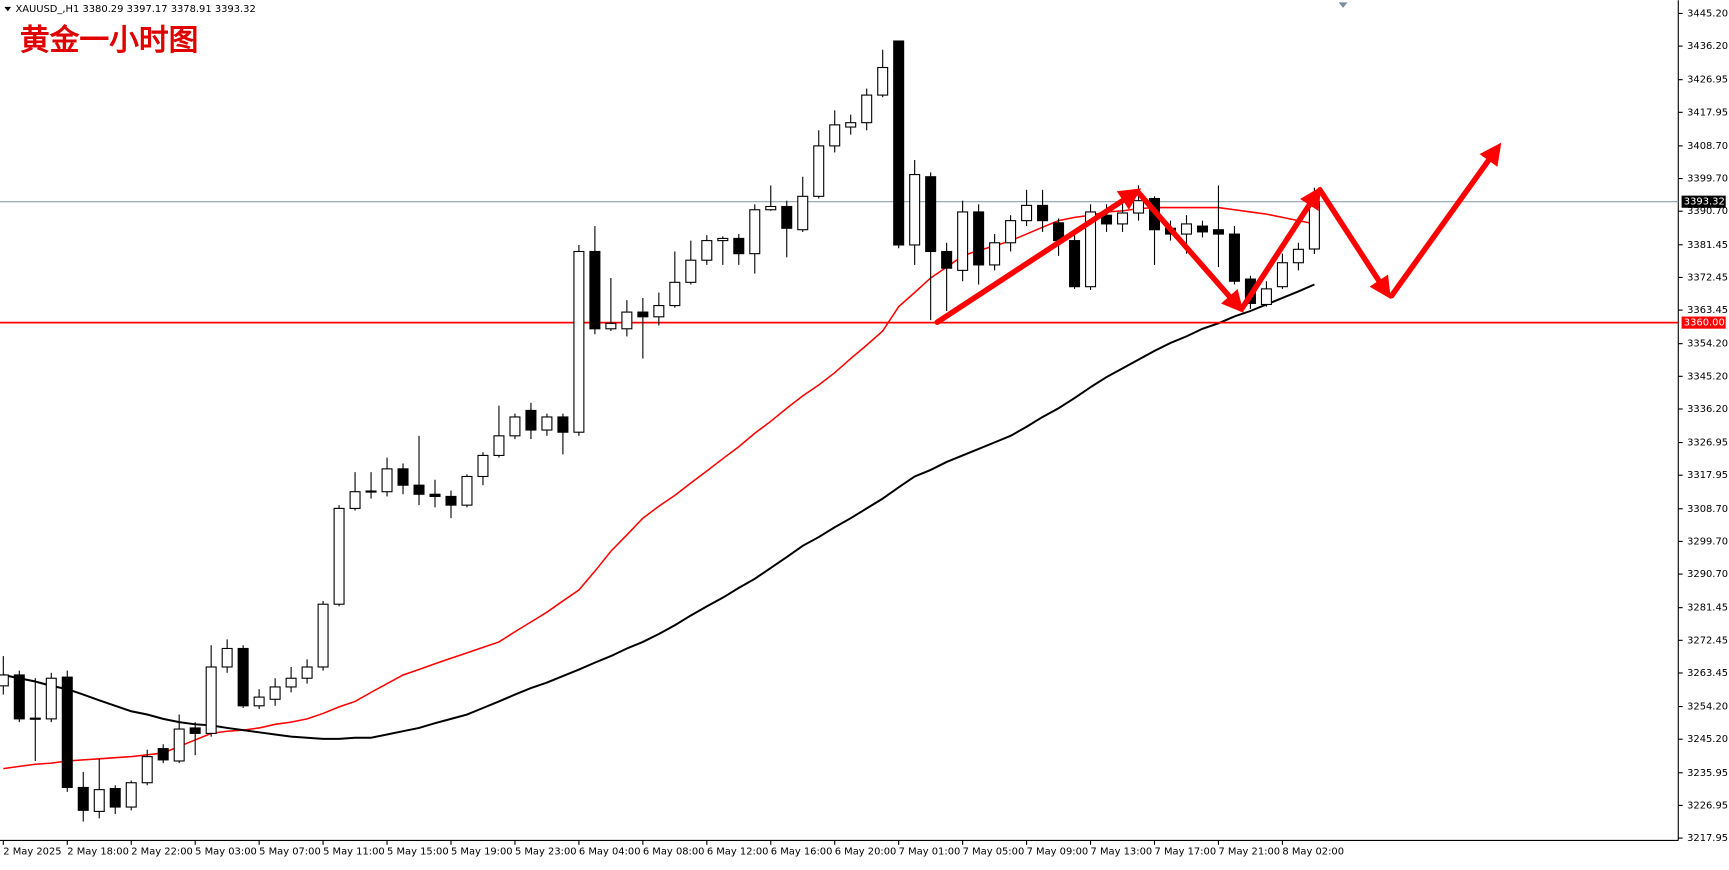  What do you see at coordinates (1186, 851) in the screenshot?
I see `x-tick-label: 7 May 17:00` at bounding box center [1186, 851].